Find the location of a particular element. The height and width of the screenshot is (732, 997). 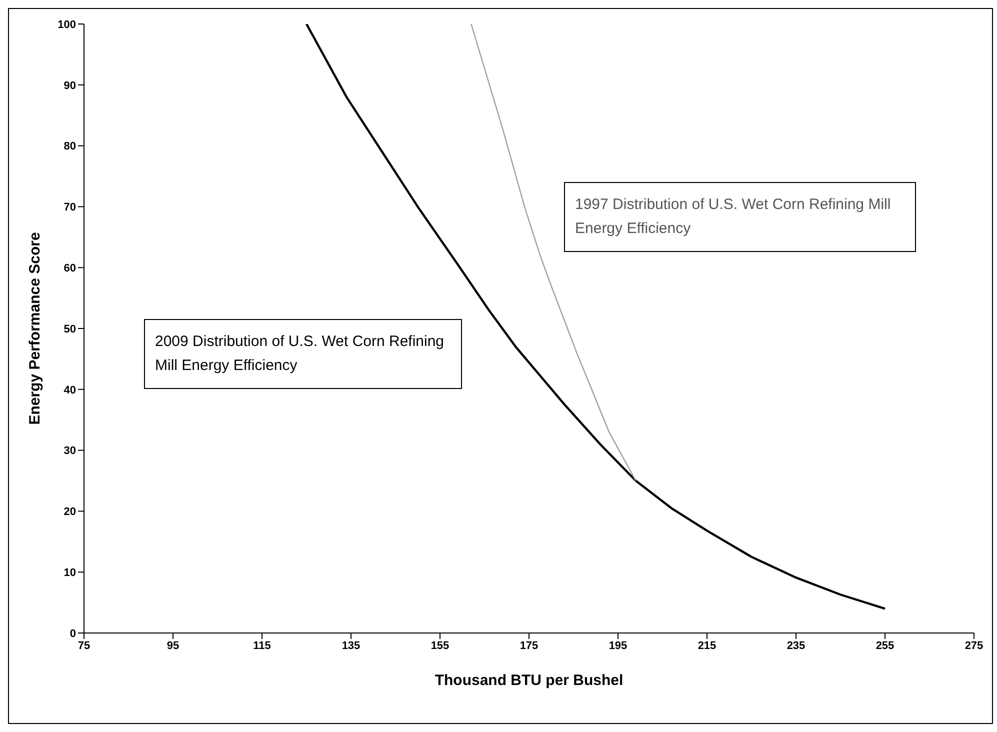

annotation: 2009 Distribution of U.S. Wet Corn Refining Mill Energy Efficiency is located at coordinates (303, 354).